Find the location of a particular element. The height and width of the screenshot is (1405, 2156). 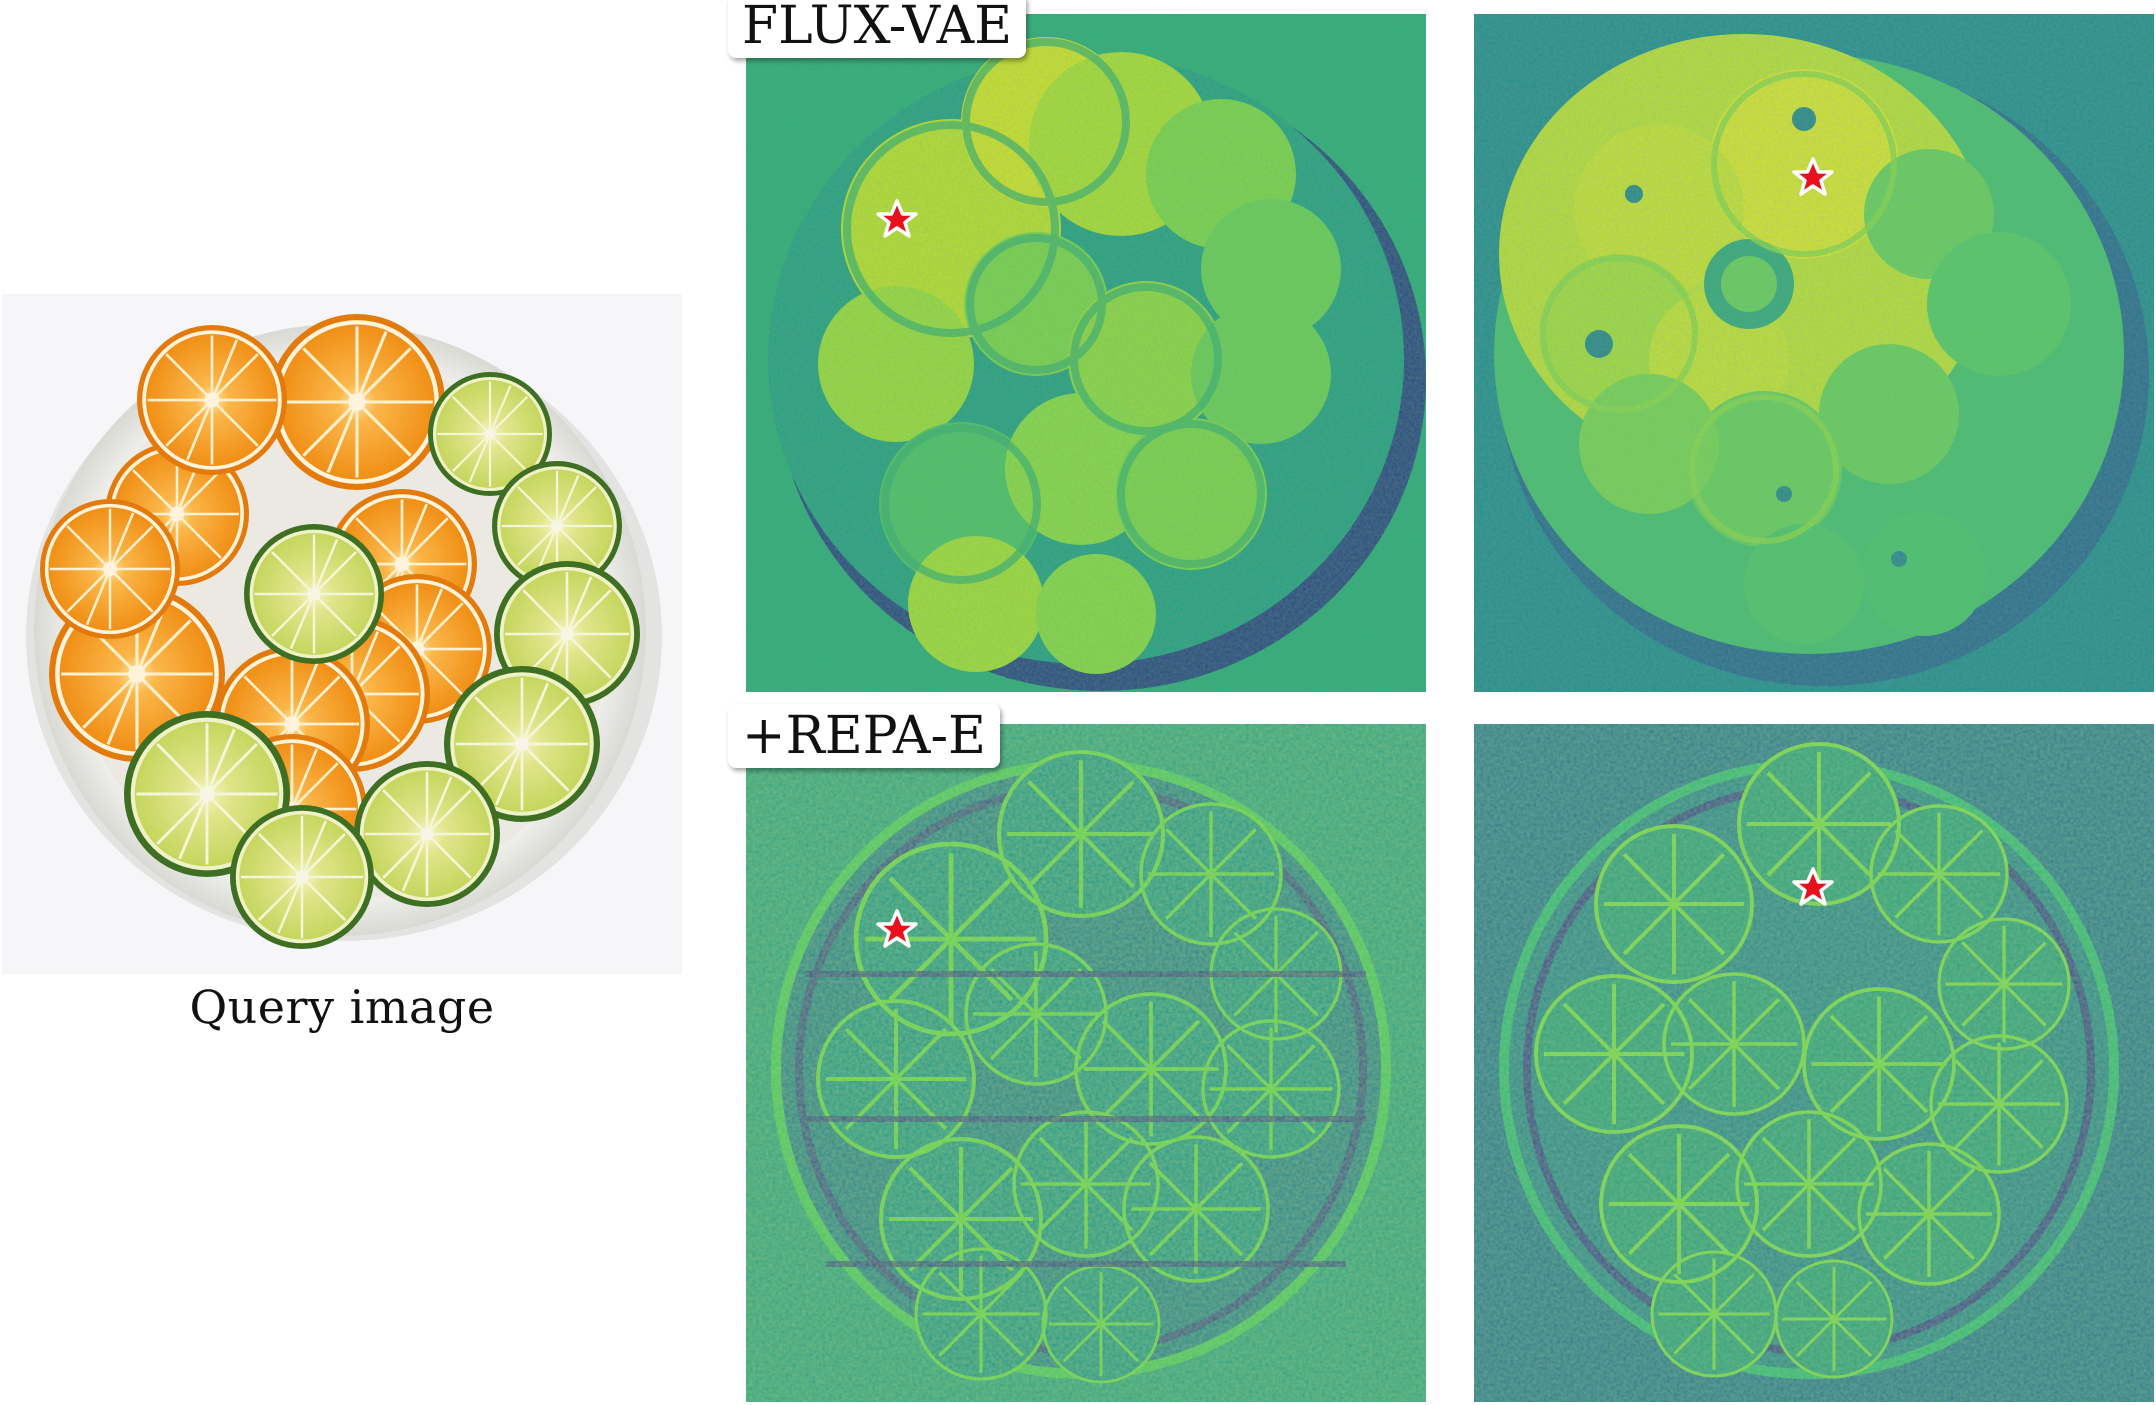

row-label-flux-vae: FLUX-VAE is located at coordinates (877, 29).